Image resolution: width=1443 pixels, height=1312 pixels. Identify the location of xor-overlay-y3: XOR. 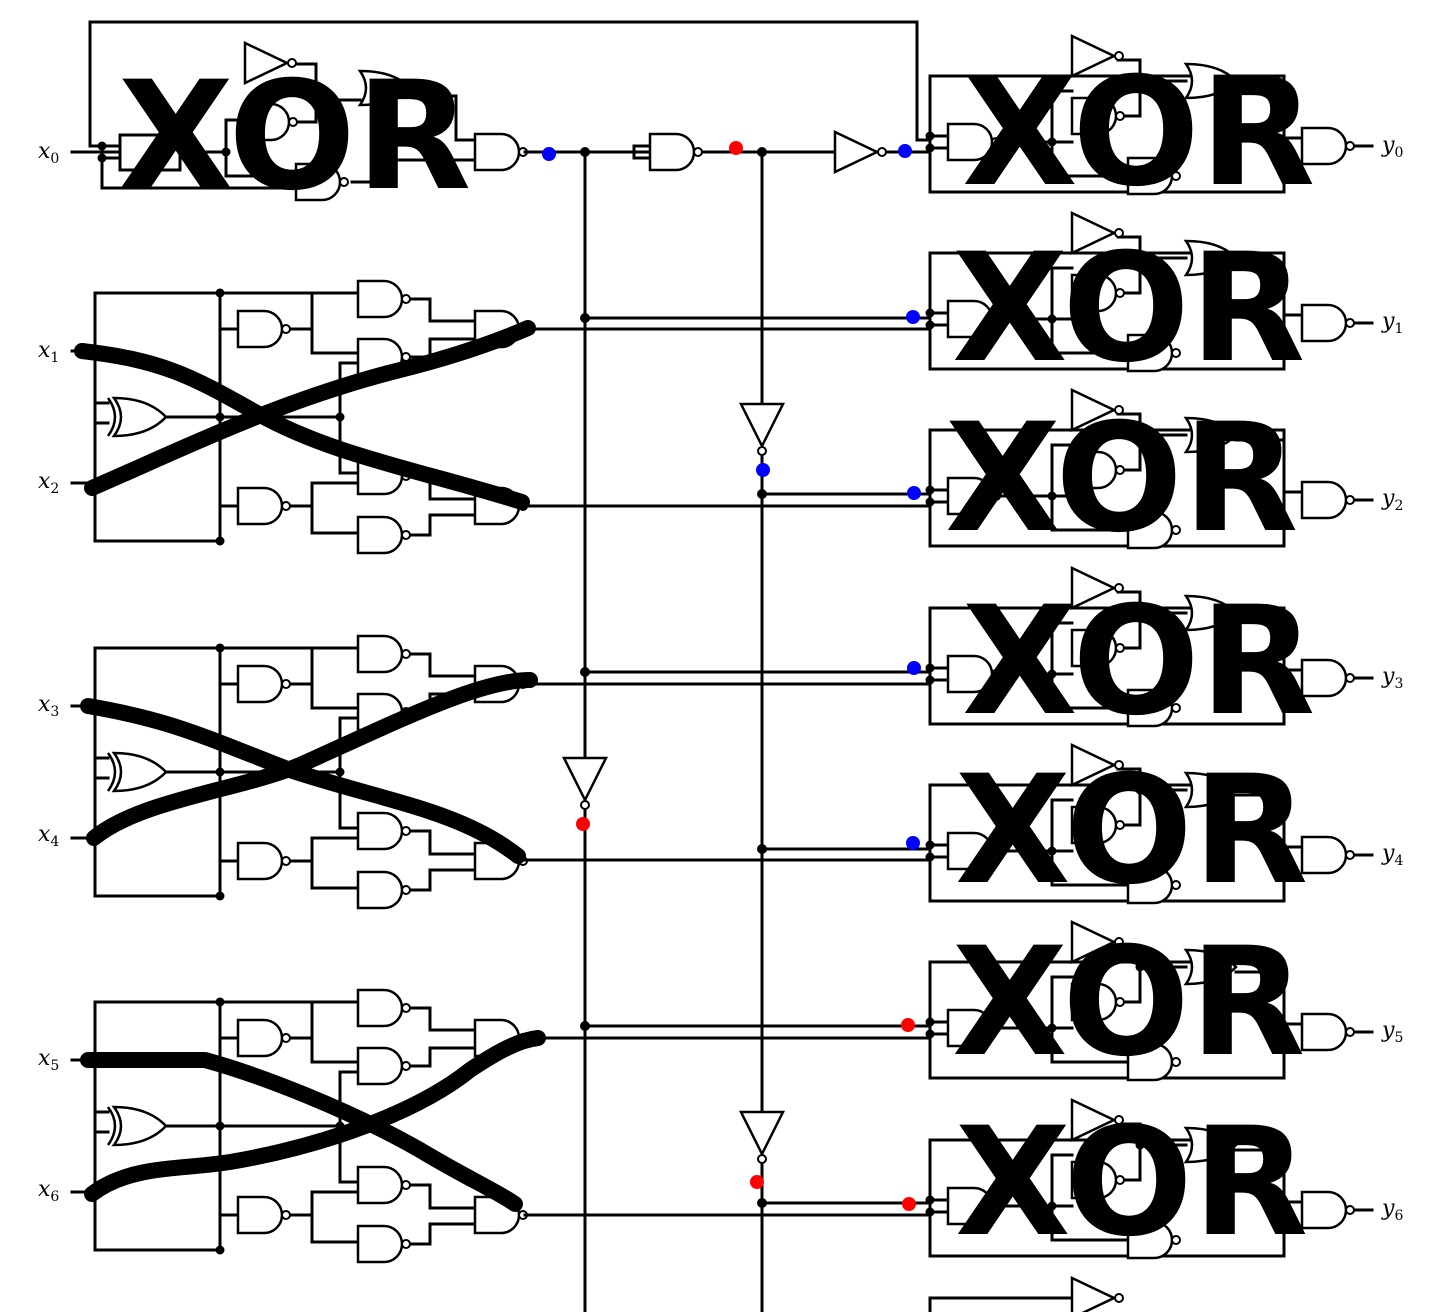
(1138, 662).